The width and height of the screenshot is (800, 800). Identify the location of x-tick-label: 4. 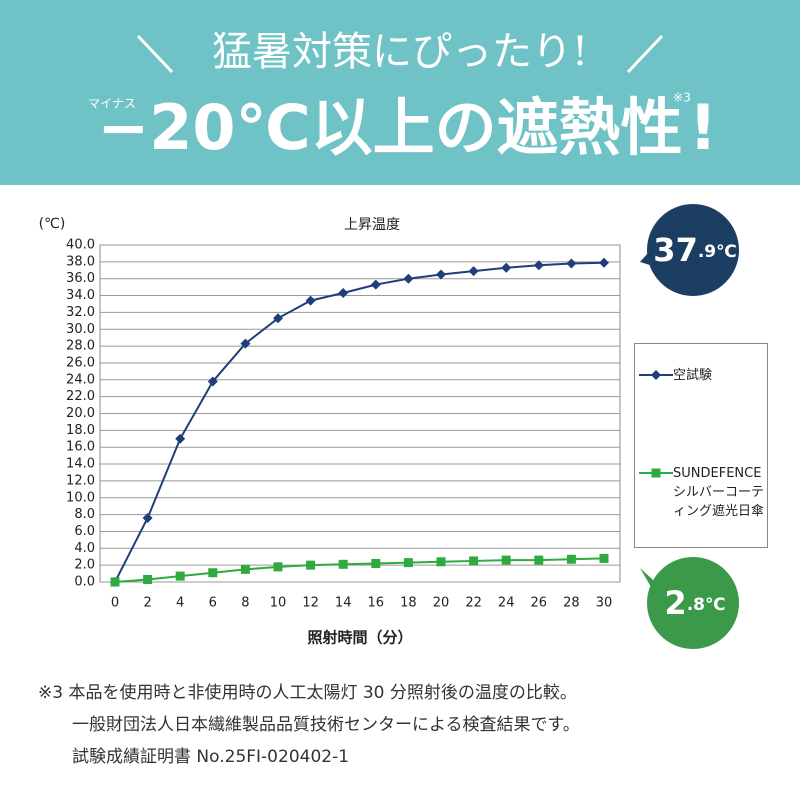
(180, 603).